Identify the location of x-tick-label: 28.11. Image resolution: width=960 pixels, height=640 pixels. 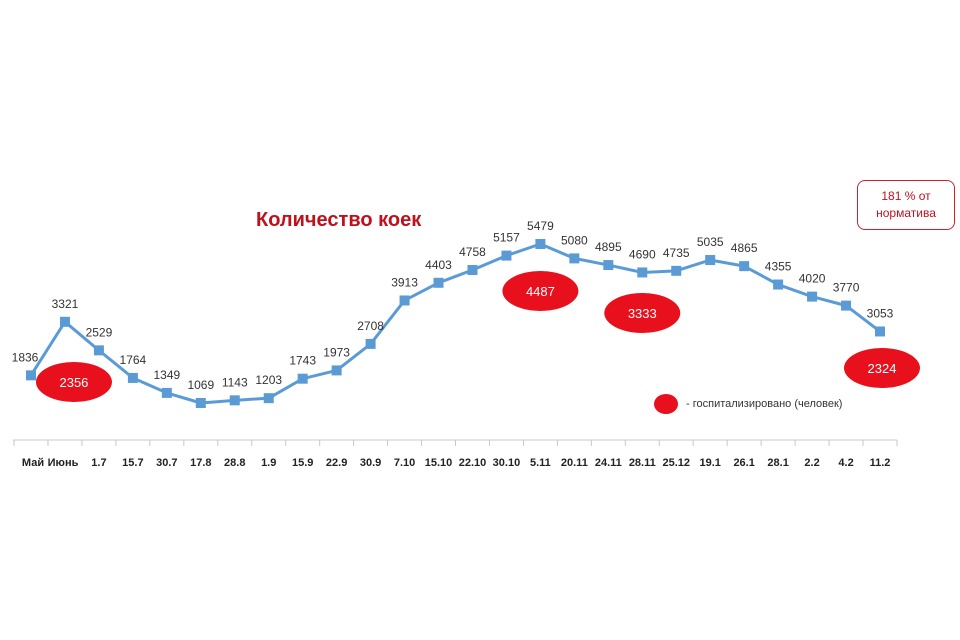
(642, 463).